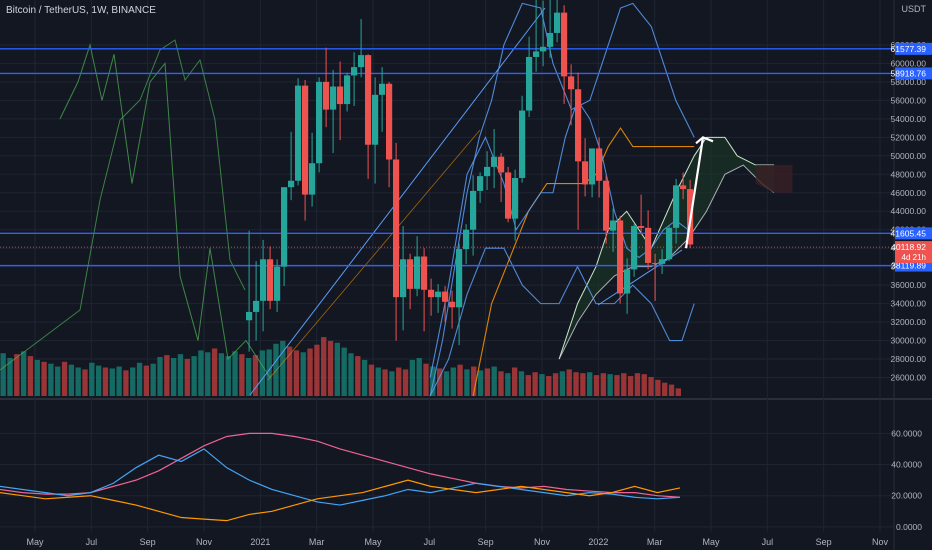 The width and height of the screenshot is (932, 550). I want to click on trendline-orange, so click(374, 255).